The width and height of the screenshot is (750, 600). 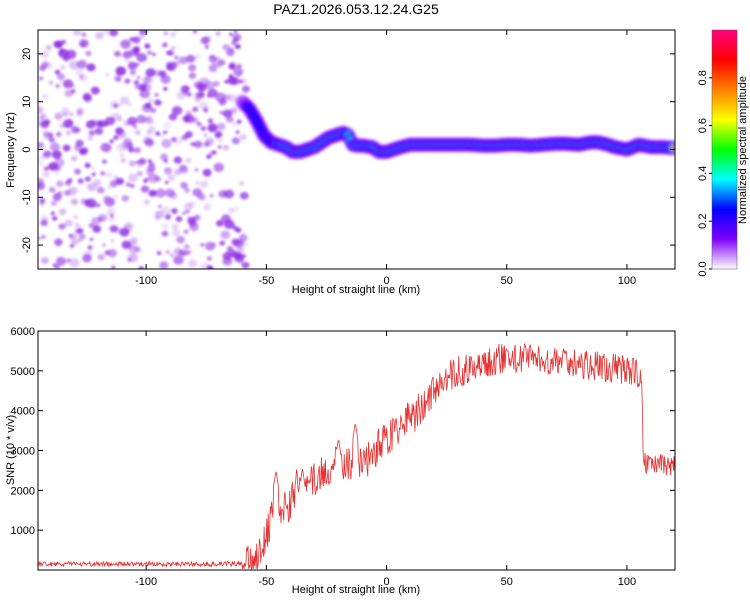 I want to click on spectrogram-x-axis-label: Height of straight line (km), so click(x=356, y=290).